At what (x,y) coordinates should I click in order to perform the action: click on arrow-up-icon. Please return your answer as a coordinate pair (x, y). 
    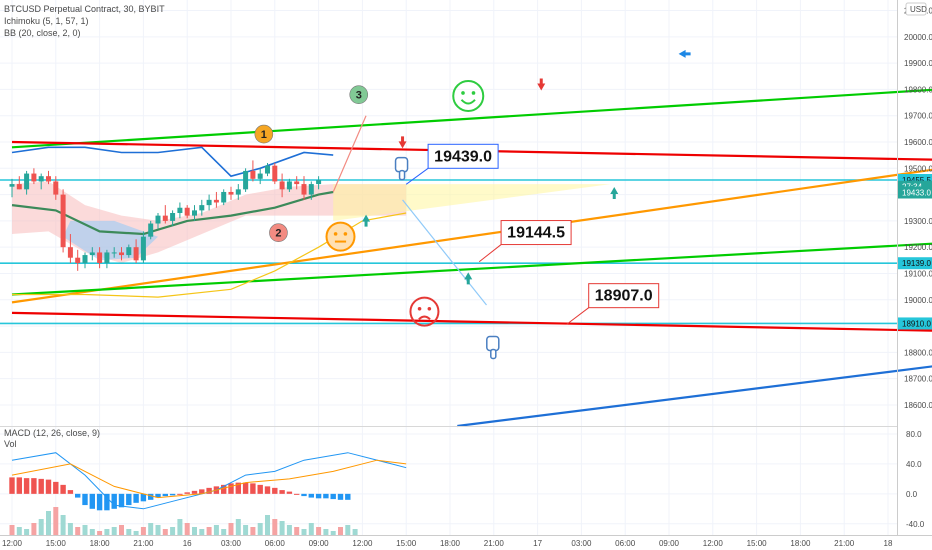
    Looking at the image, I should click on (468, 278).